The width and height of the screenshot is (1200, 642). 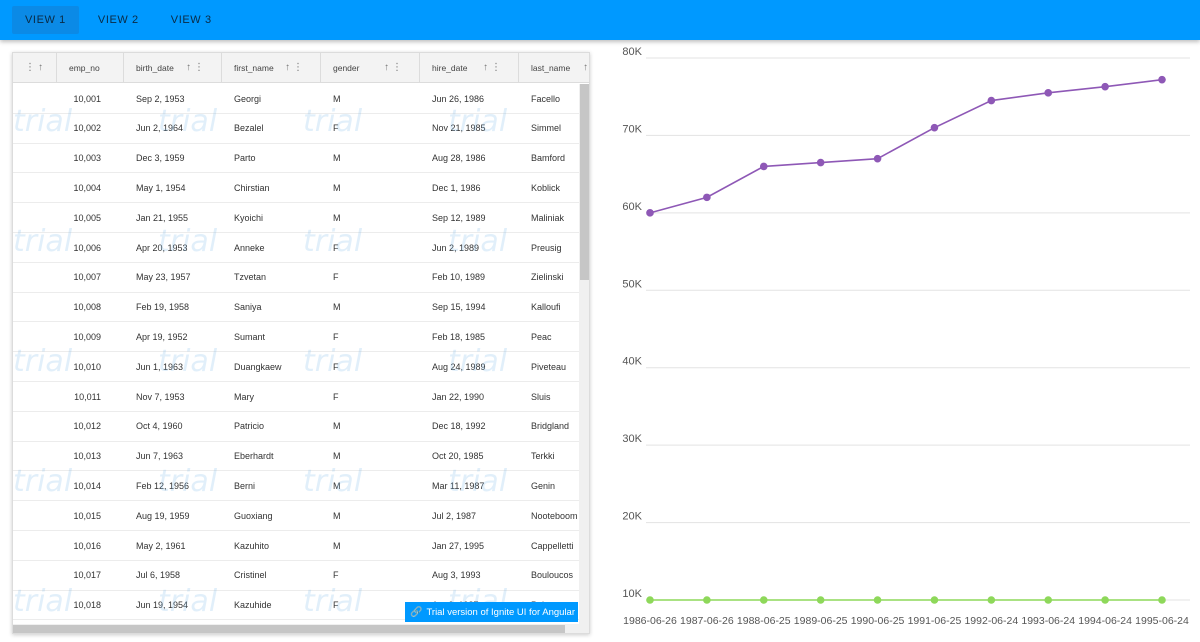 I want to click on cell-emp-no: 10,006, so click(x=87, y=247).